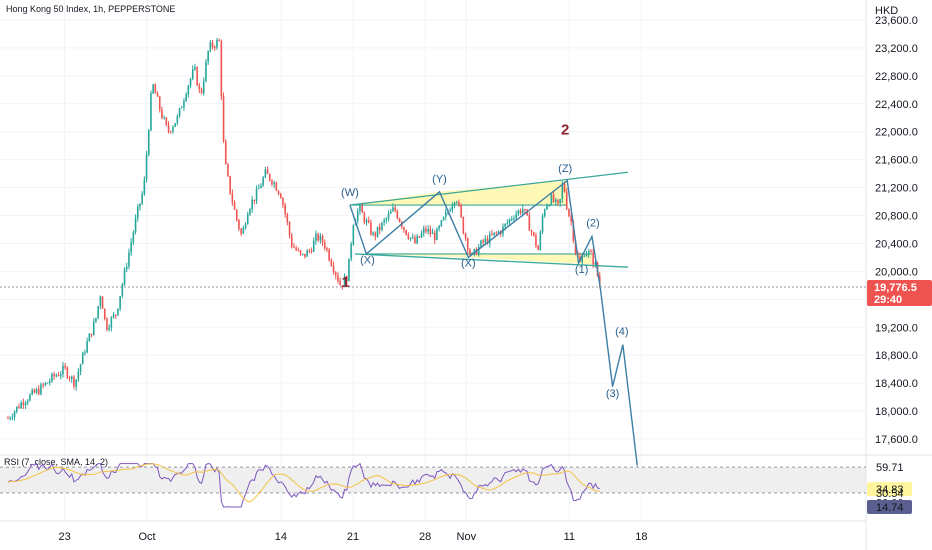 The width and height of the screenshot is (932, 550). What do you see at coordinates (425, 537) in the screenshot?
I see `time-tick-label: 28` at bounding box center [425, 537].